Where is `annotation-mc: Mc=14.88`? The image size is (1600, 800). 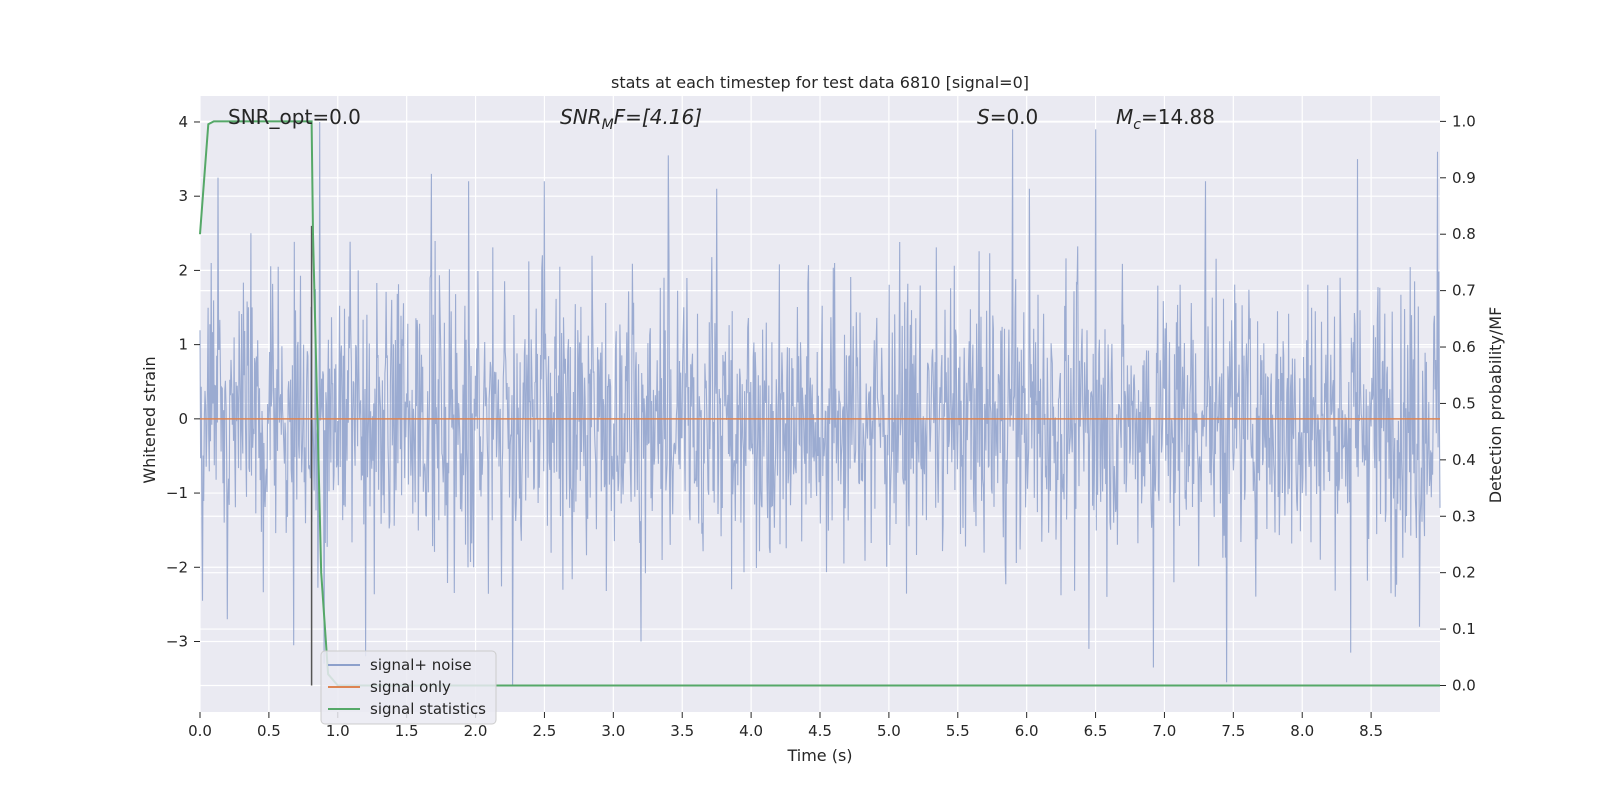 annotation-mc: Mc=14.88 is located at coordinates (1165, 119).